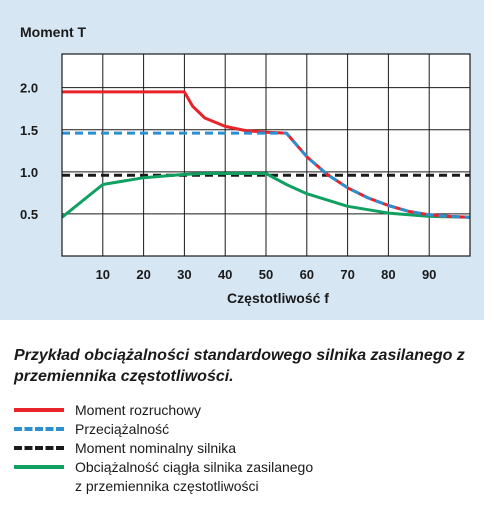 Image resolution: width=499 pixels, height=514 pixels. Describe the element at coordinates (249, 429) in the screenshot. I see `legend-item-overload: Przeciążalność` at that location.